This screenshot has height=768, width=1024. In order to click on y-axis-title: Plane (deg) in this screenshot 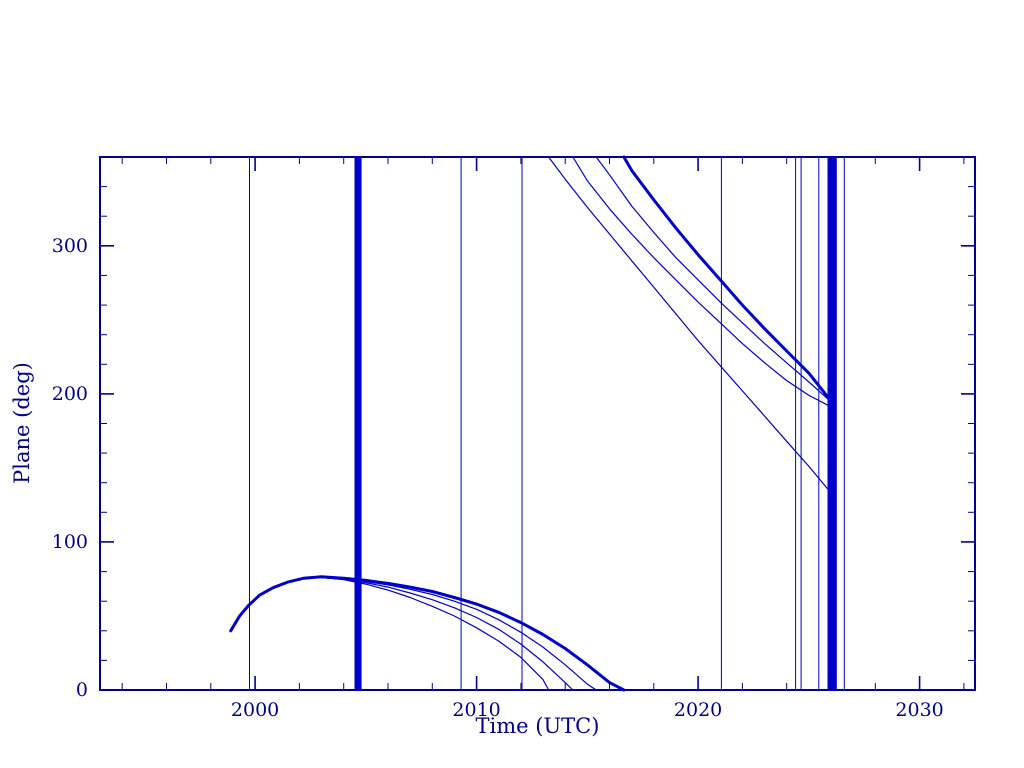, I will do `click(22, 423)`.